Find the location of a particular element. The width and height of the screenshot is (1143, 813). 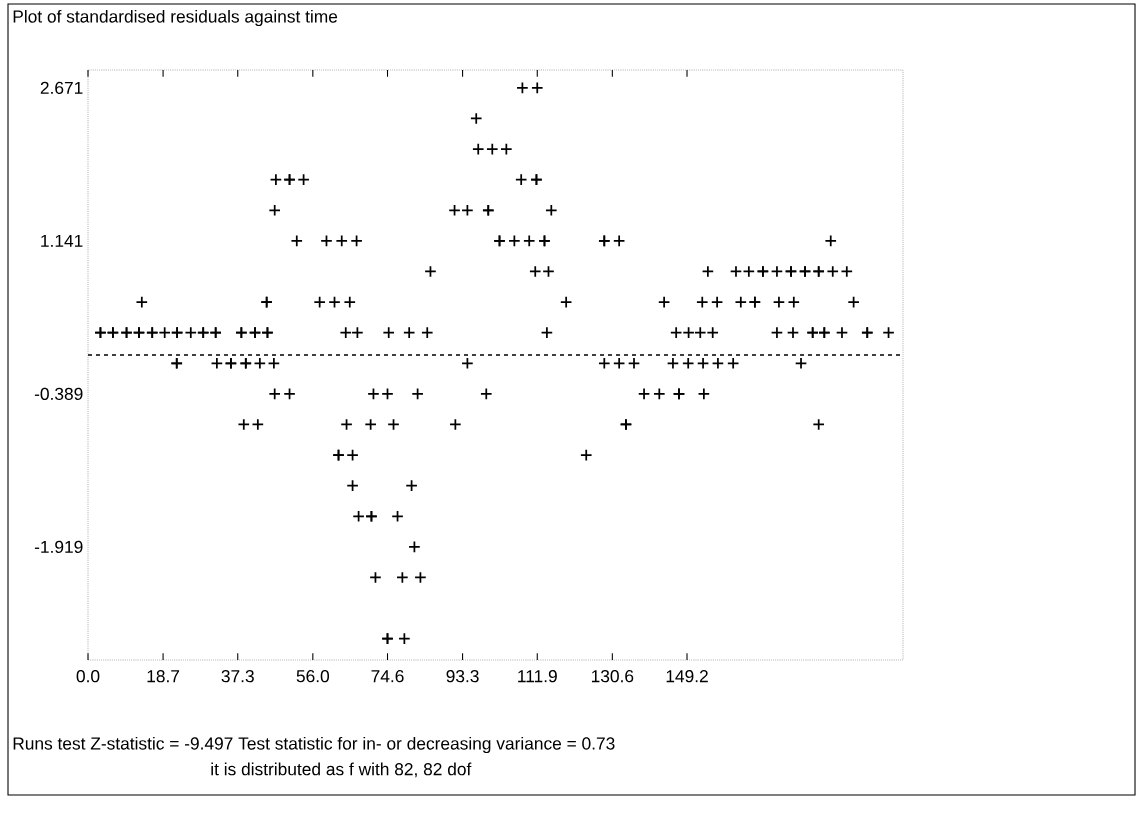

text: it is distributed as f with 82, 82 dof is located at coordinates (341, 770).